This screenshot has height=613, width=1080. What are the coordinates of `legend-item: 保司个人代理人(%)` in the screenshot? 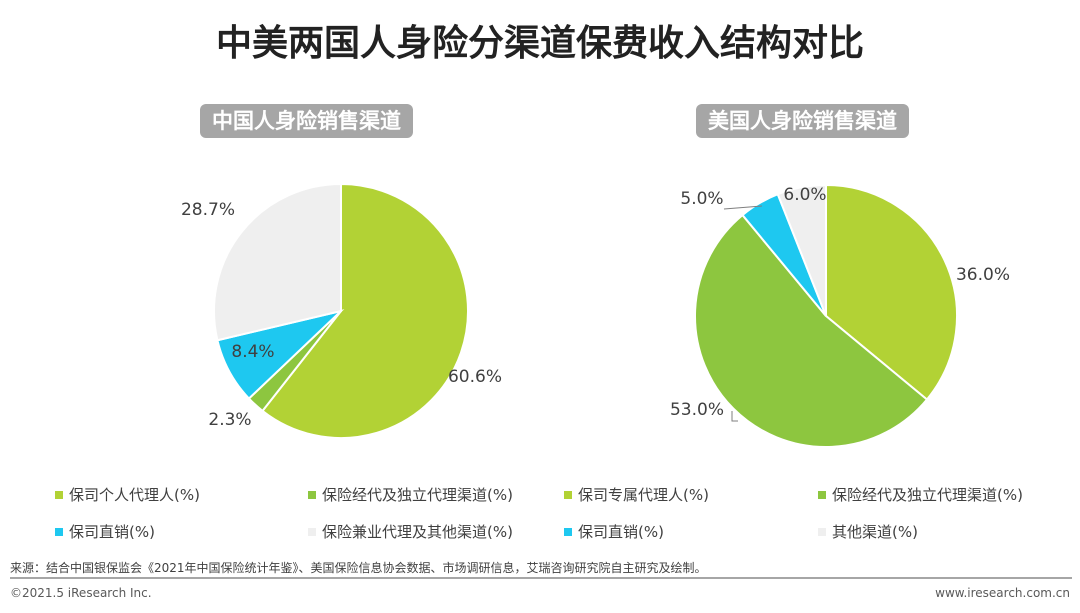 It's located at (127, 494).